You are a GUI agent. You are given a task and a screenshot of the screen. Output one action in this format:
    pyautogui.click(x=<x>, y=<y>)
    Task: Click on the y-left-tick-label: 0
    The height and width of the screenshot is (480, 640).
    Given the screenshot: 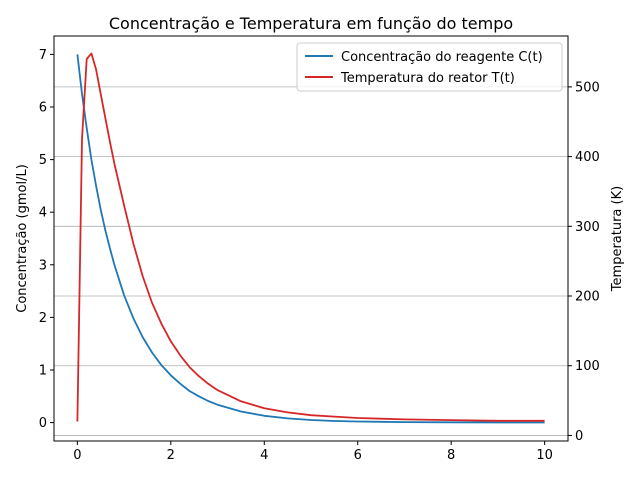 What is the action you would take?
    pyautogui.click(x=43, y=423)
    